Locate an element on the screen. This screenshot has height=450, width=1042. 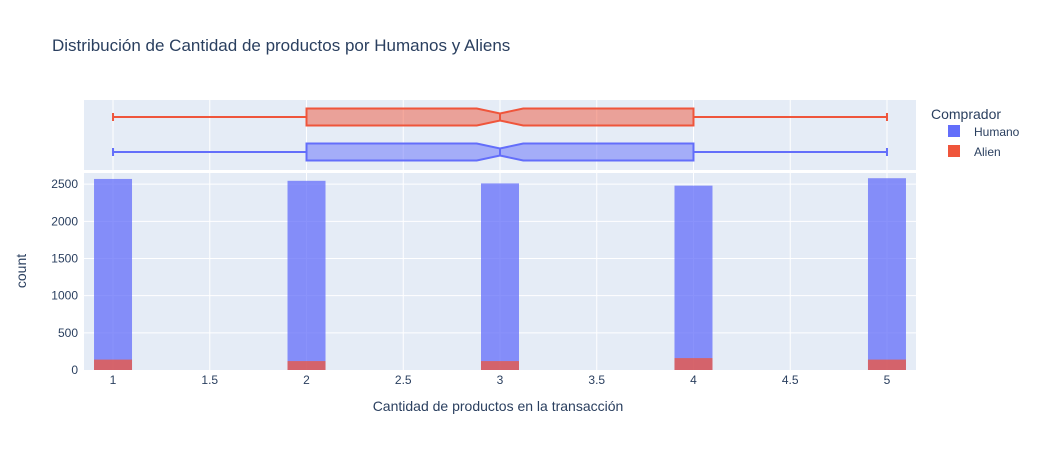
y-tick-labels: 0 500 1000 1500 2000 2500 is located at coordinates (64, 277).